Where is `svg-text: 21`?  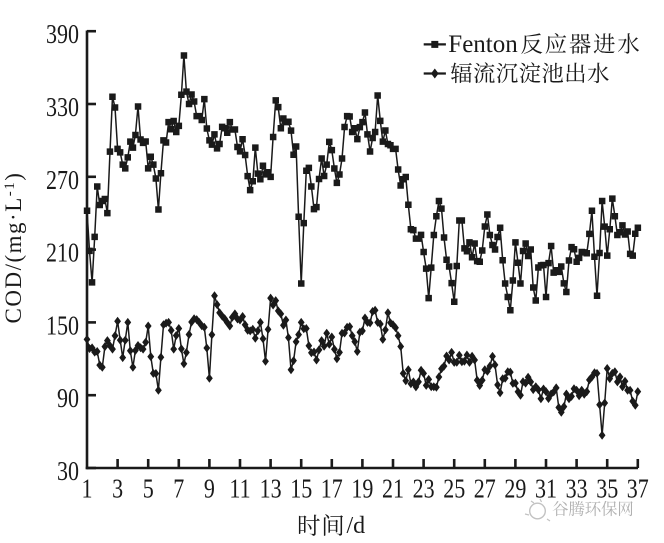 svg-text: 21 is located at coordinates (393, 489).